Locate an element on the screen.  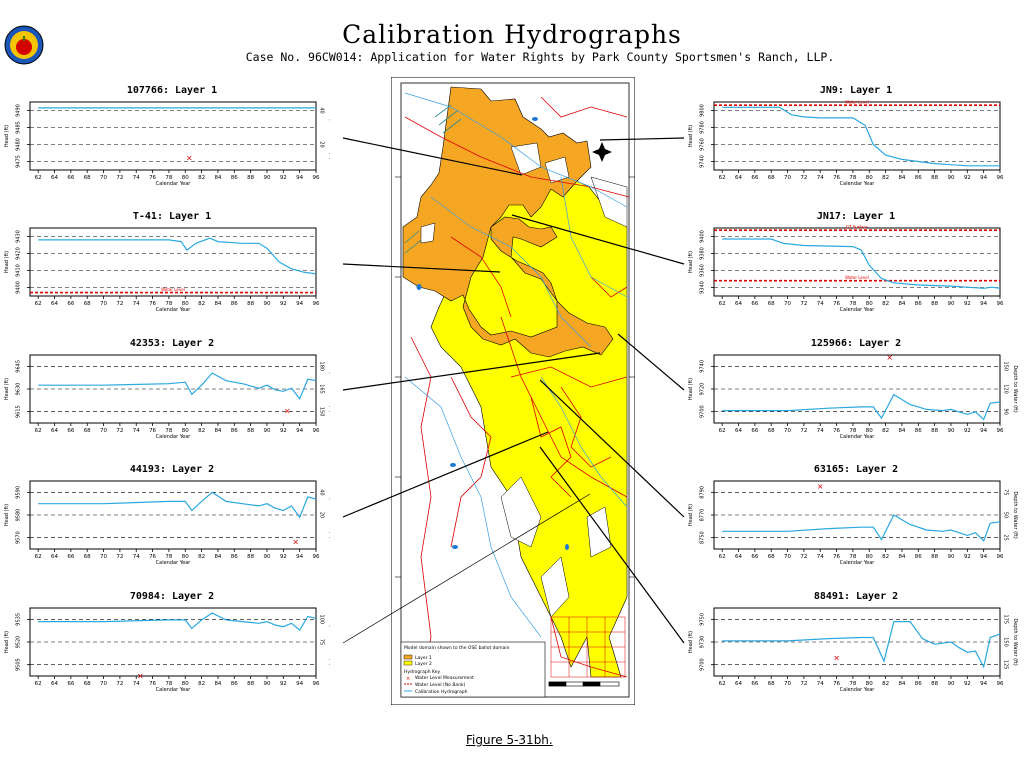
chart-title-44193: 44193: Layer 2 is located at coordinates (172, 469).